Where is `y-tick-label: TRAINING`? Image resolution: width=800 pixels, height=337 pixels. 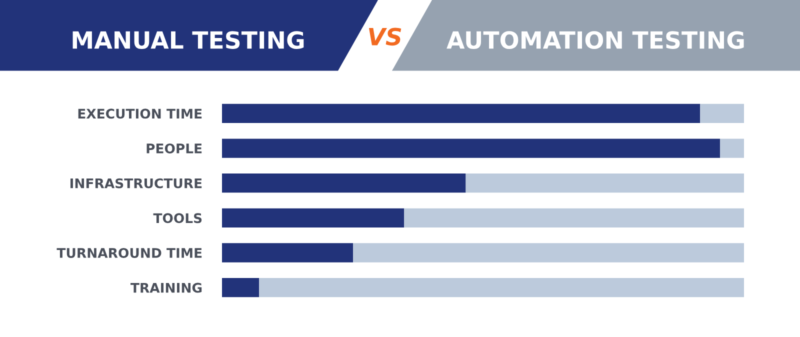 y-tick-label: TRAINING is located at coordinates (166, 287).